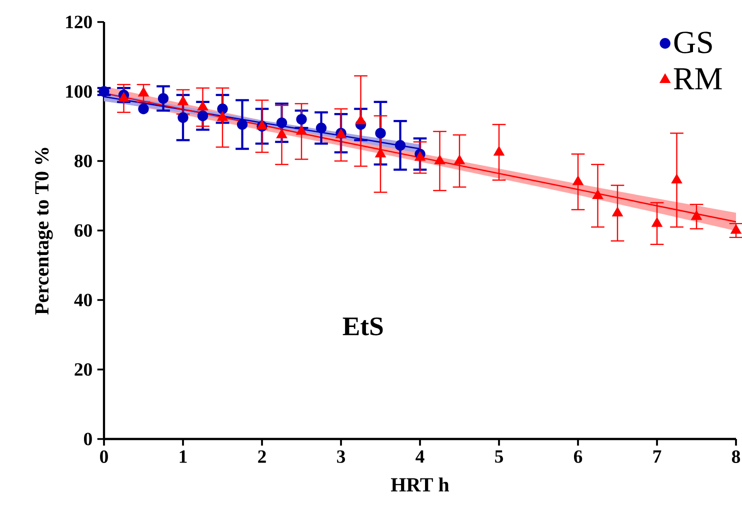  Describe the element at coordinates (79, 22) in the screenshot. I see `y-tick-label: 120` at that location.